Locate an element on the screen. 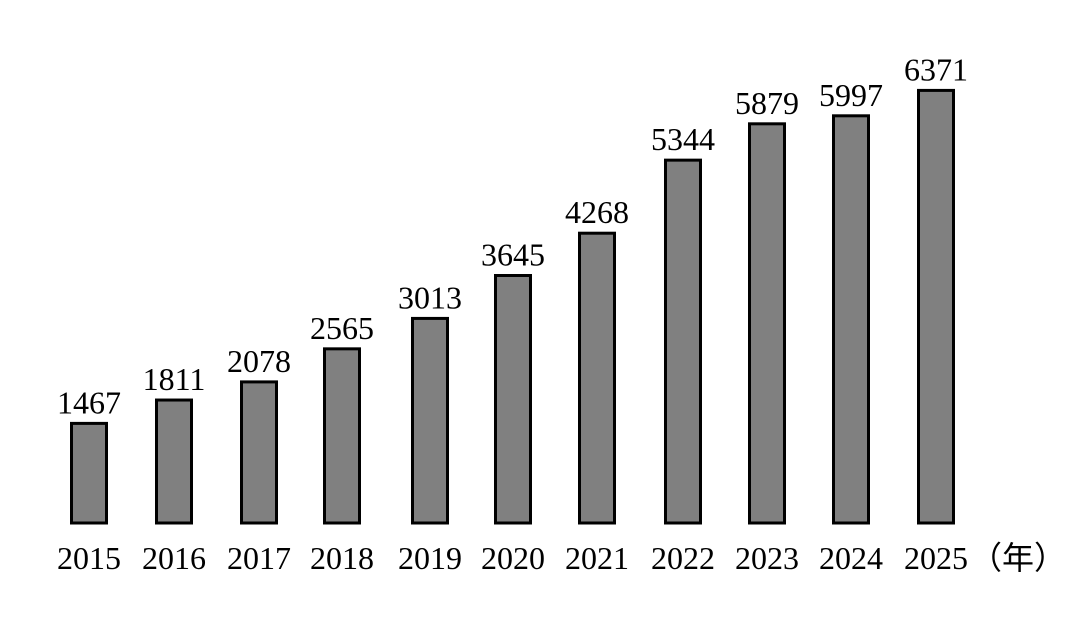 This screenshot has width=1080, height=624. x-tick-2024: 2024 is located at coordinates (851, 558).